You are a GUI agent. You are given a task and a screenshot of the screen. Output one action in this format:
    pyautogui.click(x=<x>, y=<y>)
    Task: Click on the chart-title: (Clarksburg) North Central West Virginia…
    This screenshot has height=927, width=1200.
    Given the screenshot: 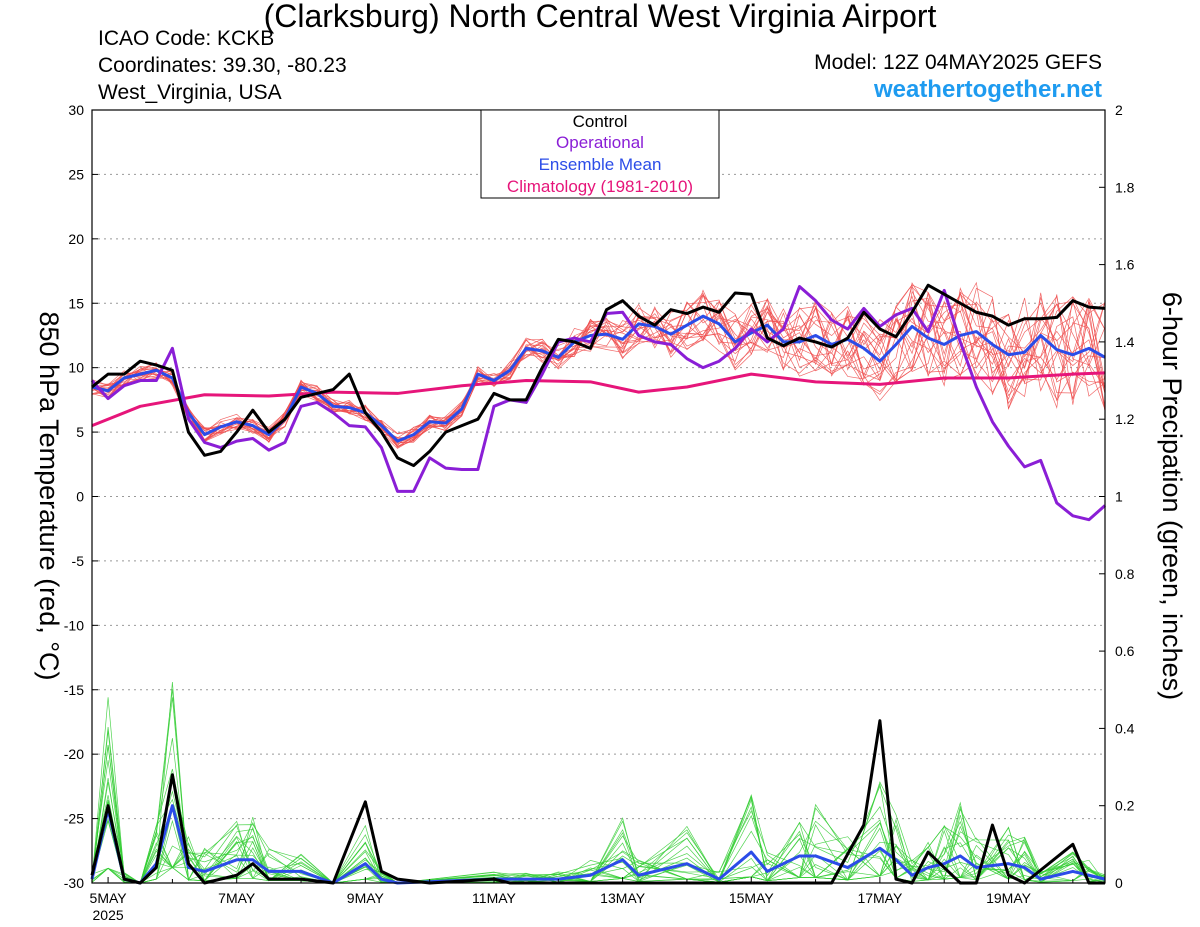 What is the action you would take?
    pyautogui.click(x=600, y=17)
    